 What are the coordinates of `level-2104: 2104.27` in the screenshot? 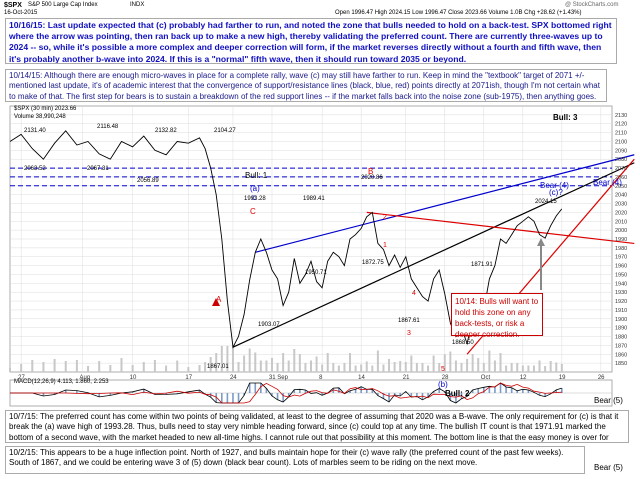 It's located at (225, 131).